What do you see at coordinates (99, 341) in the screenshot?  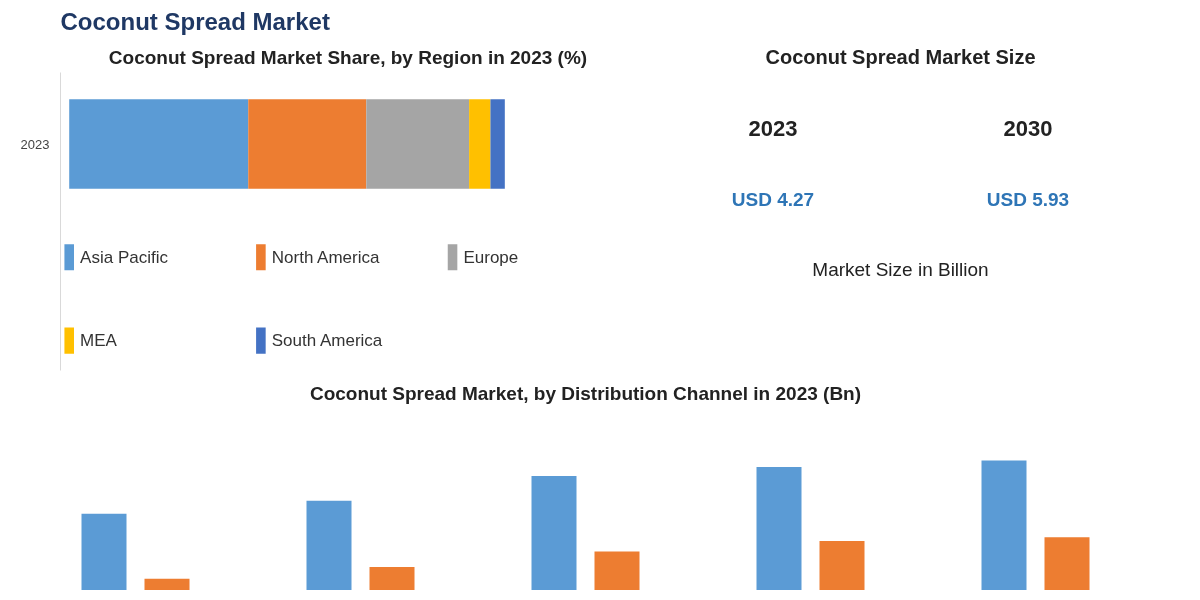 I see `legend-label: MEA` at bounding box center [99, 341].